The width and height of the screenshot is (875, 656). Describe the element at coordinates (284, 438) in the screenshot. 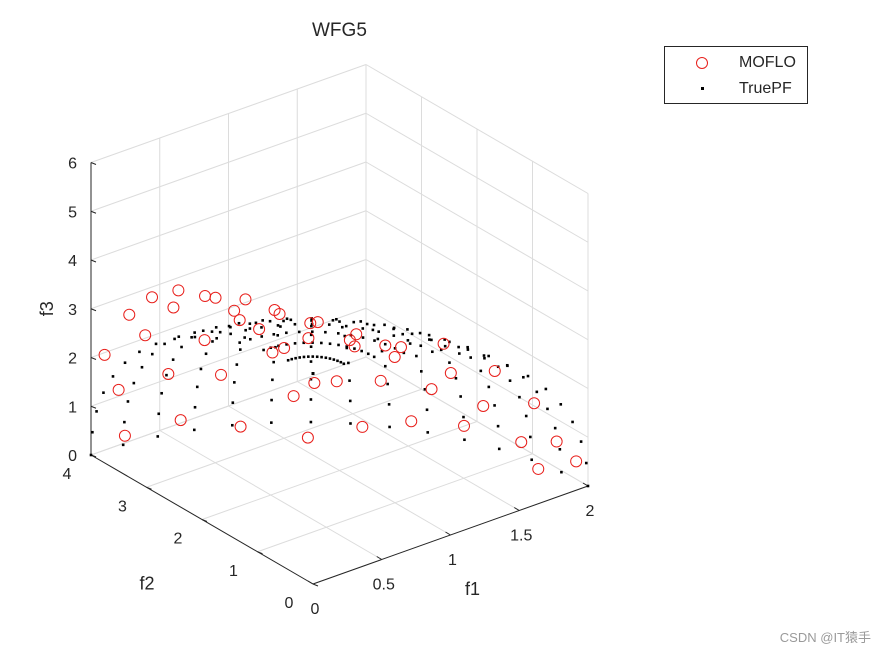

I see `gridline-y-floor` at that location.